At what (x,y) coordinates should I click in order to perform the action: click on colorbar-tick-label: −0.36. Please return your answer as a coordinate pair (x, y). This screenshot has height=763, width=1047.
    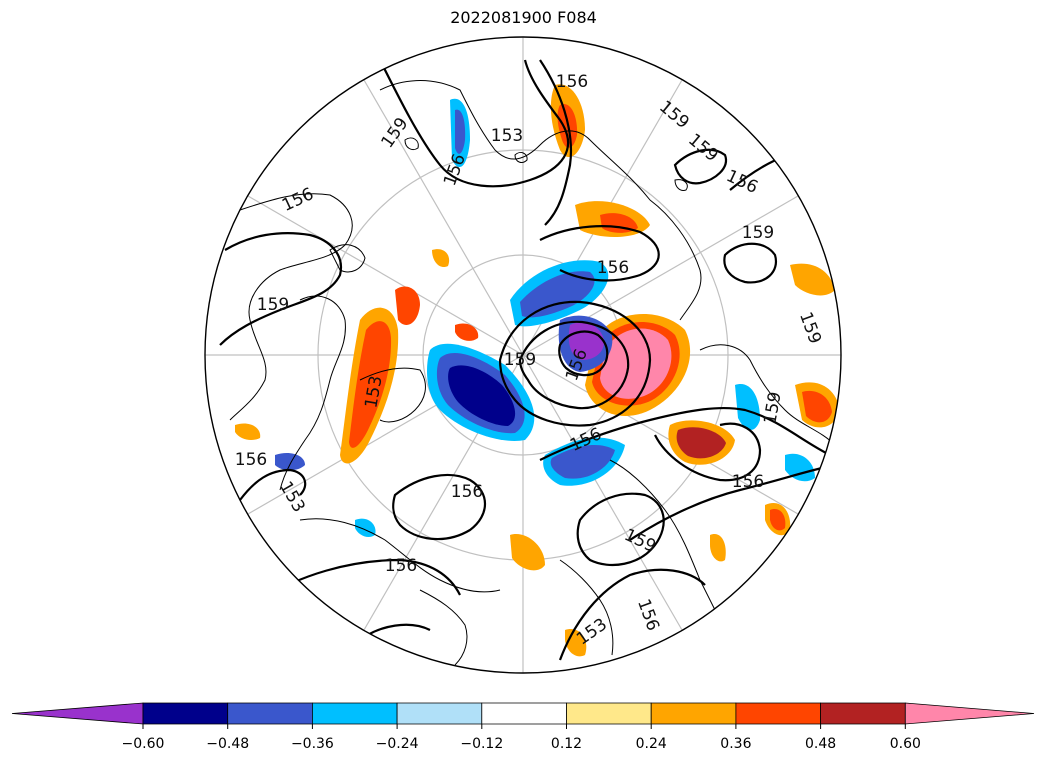
    Looking at the image, I should click on (312, 744).